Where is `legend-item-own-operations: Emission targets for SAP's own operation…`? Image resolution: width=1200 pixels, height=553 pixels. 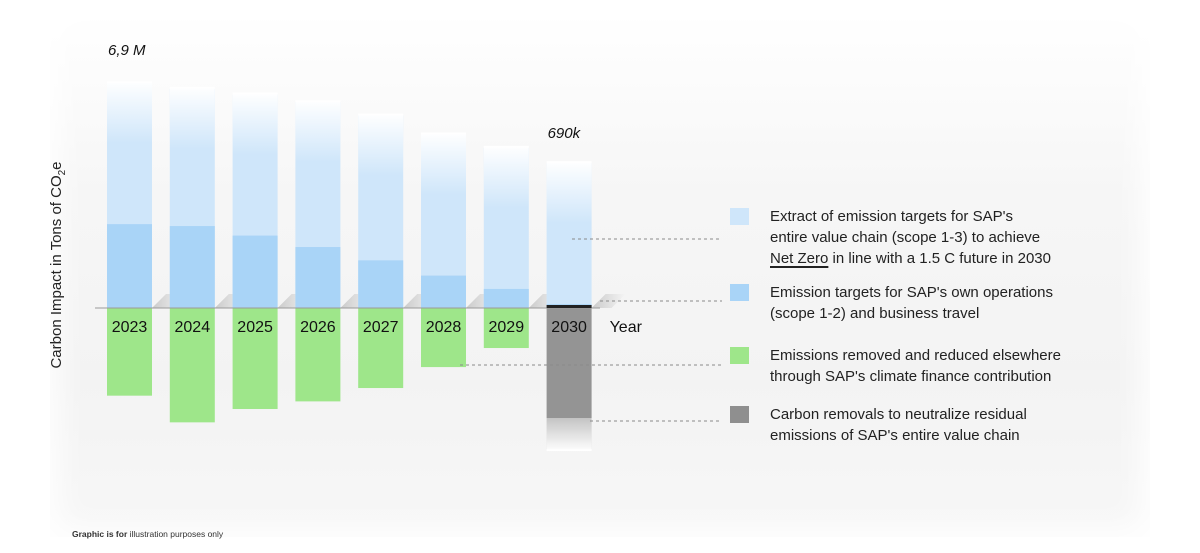
legend-item-own-operations: Emission targets for SAP's own operation… is located at coordinates (891, 303).